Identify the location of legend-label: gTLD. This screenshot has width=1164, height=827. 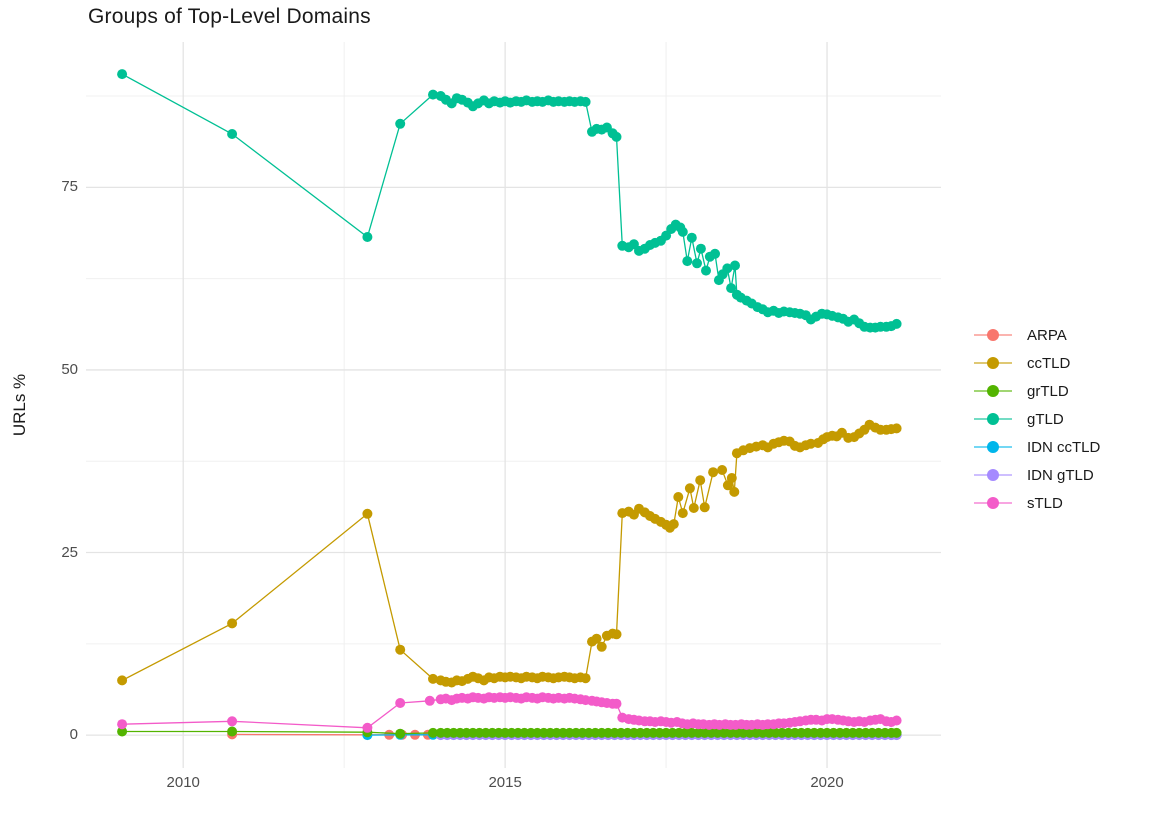
(1045, 419).